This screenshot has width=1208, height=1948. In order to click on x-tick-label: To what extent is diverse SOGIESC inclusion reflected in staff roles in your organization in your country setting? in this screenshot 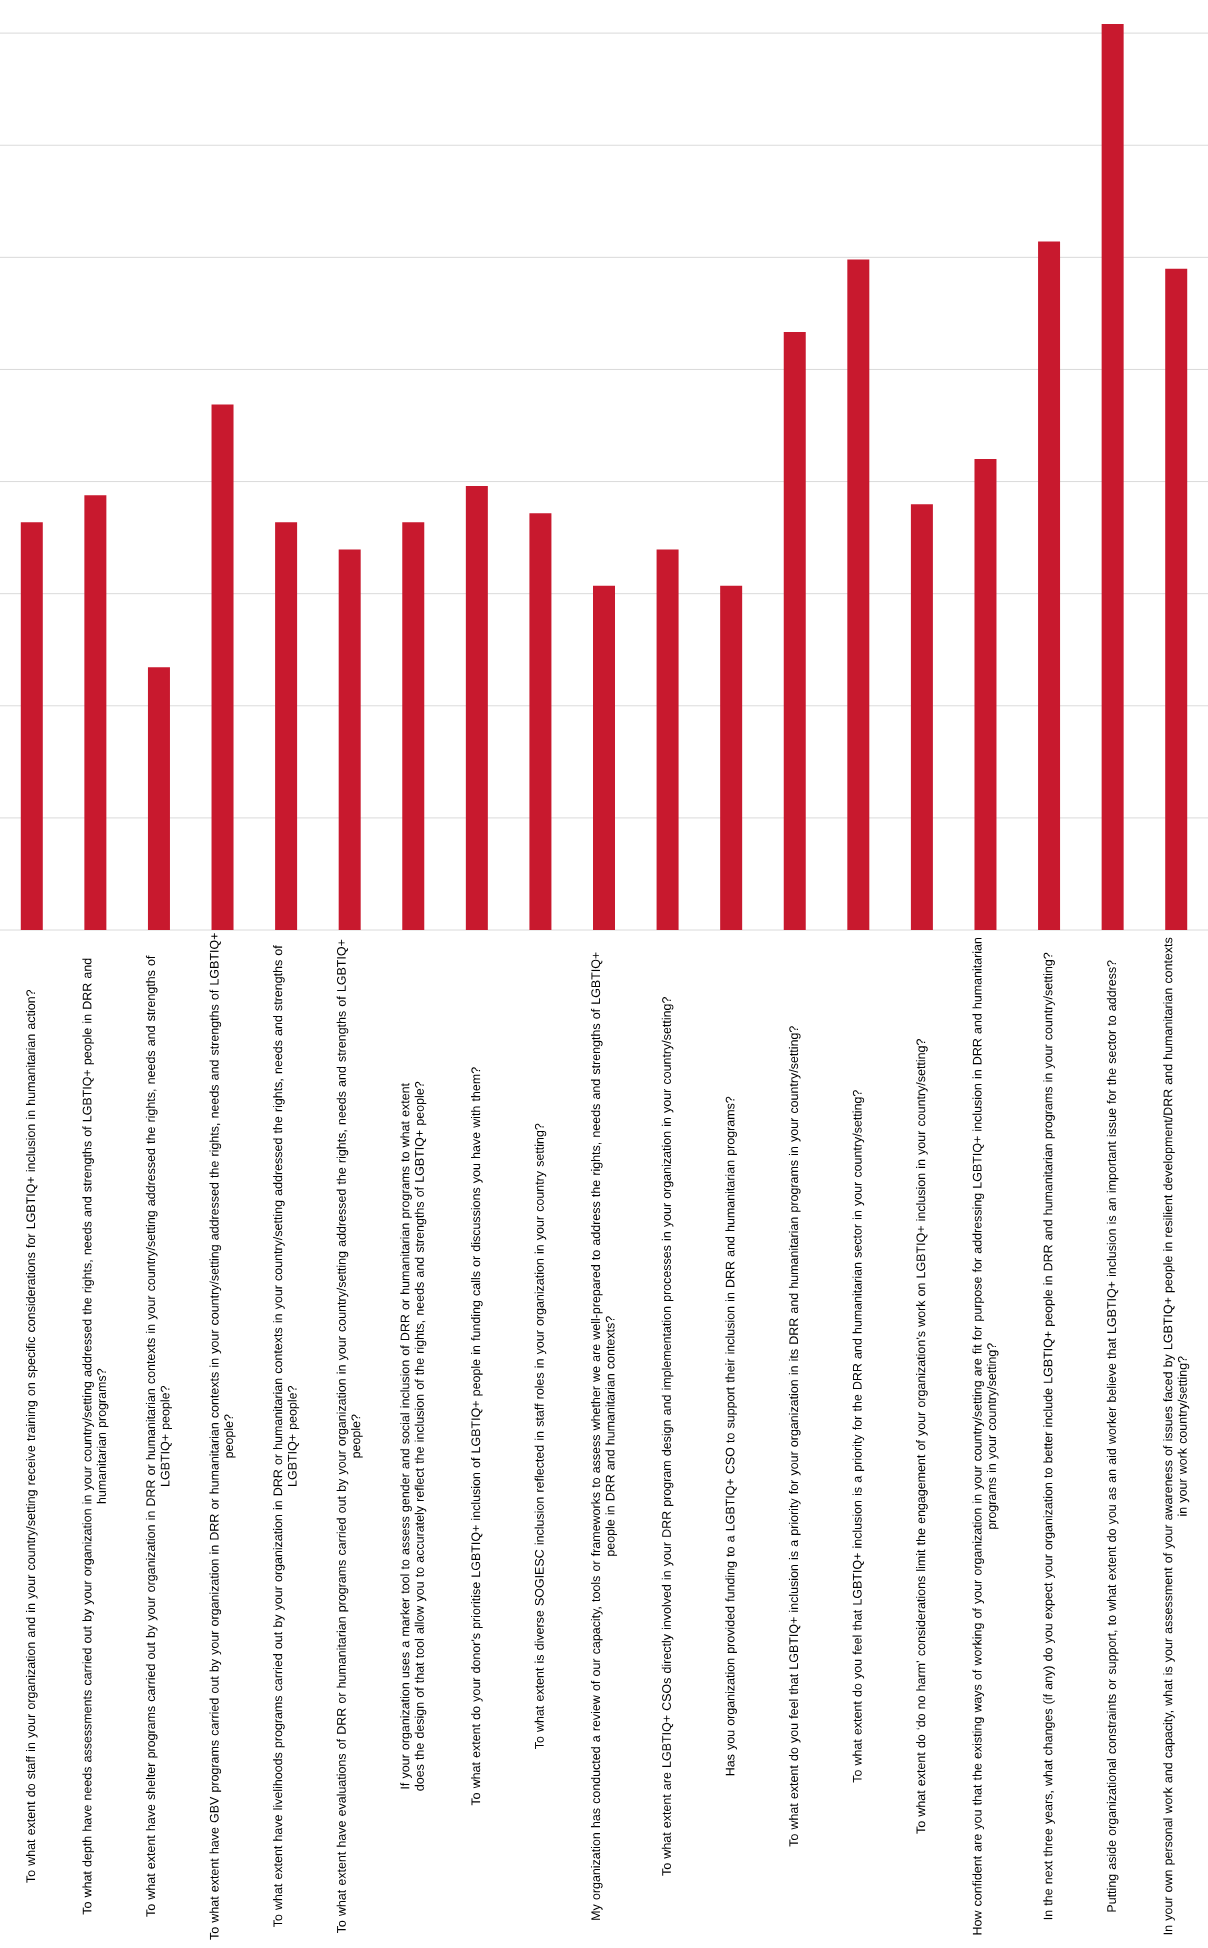, I will do `click(540, 1436)`.